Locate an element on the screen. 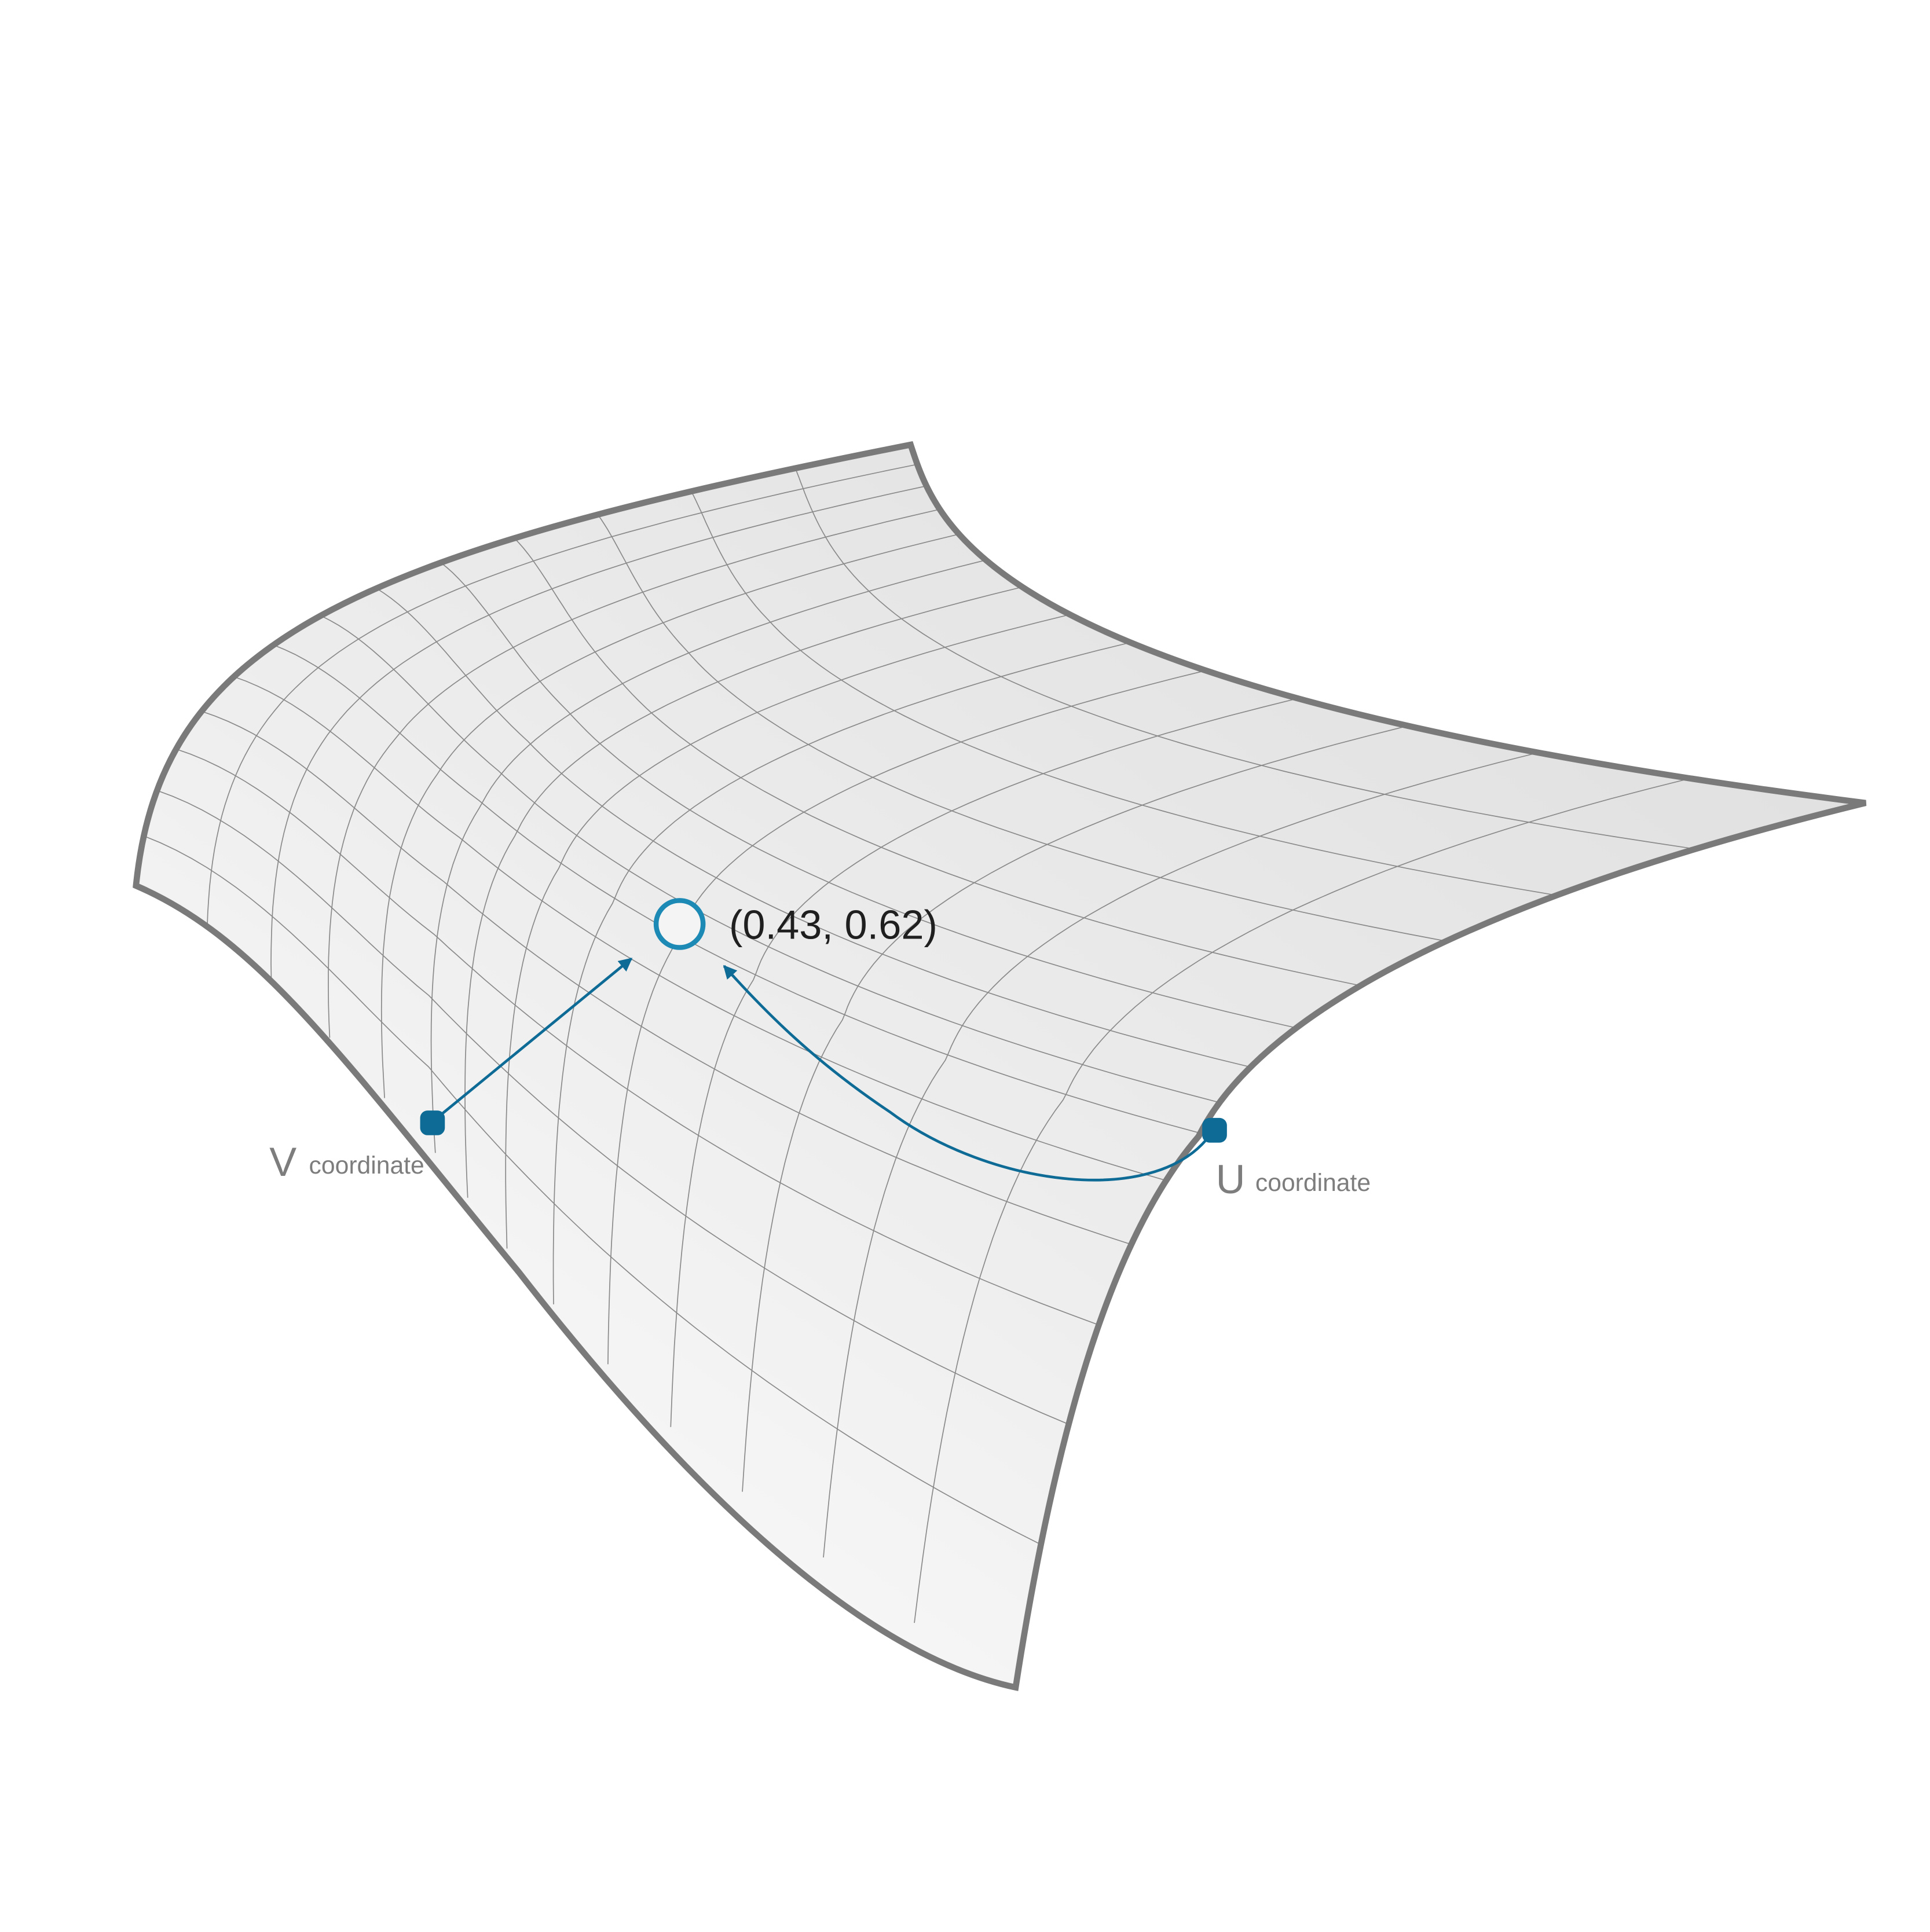 Image resolution: width=1930 pixels, height=1932 pixels. target-point-marker is located at coordinates (680, 924).